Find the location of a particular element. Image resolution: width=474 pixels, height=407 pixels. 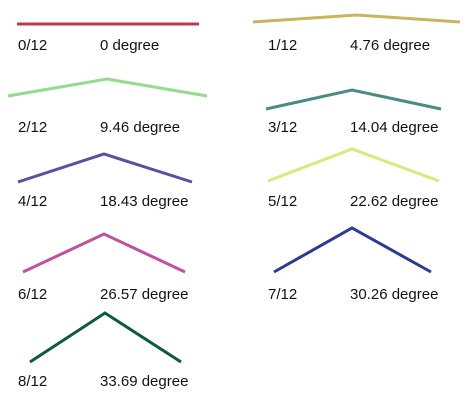

angle-label: 4.76 degree is located at coordinates (390, 45).